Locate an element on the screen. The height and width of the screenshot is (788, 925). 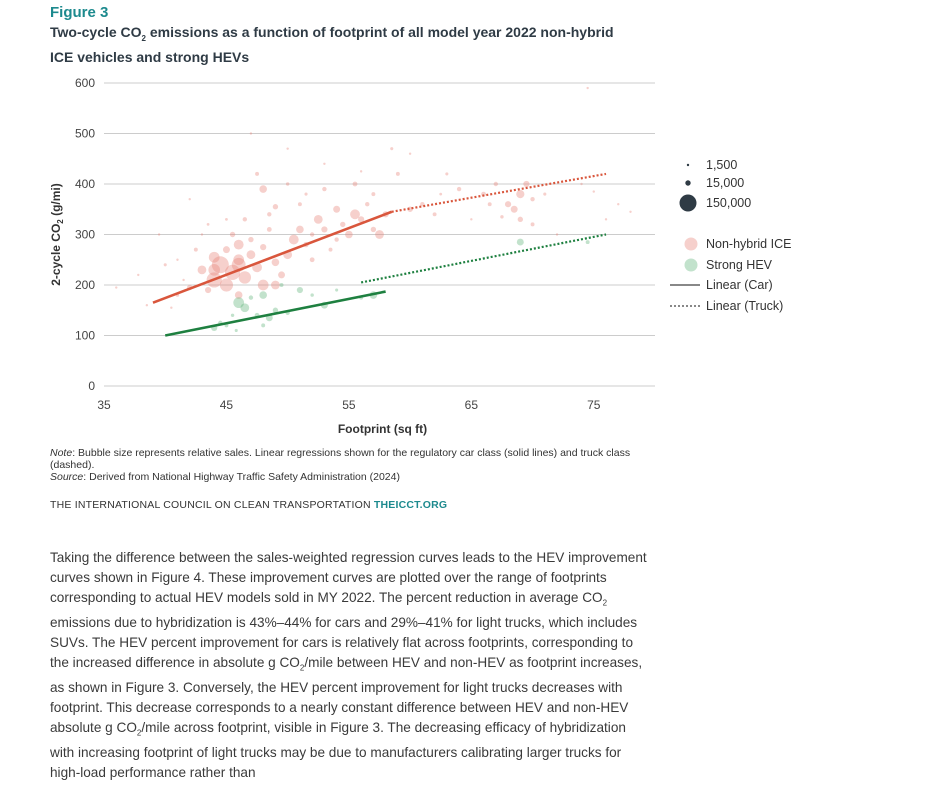
x-axis-label: Footprint (sq ft) is located at coordinates (382, 429).